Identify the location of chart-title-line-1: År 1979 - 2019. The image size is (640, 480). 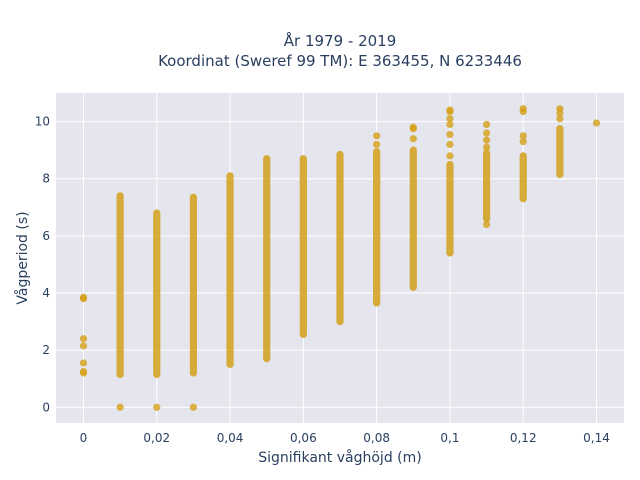
(340, 40).